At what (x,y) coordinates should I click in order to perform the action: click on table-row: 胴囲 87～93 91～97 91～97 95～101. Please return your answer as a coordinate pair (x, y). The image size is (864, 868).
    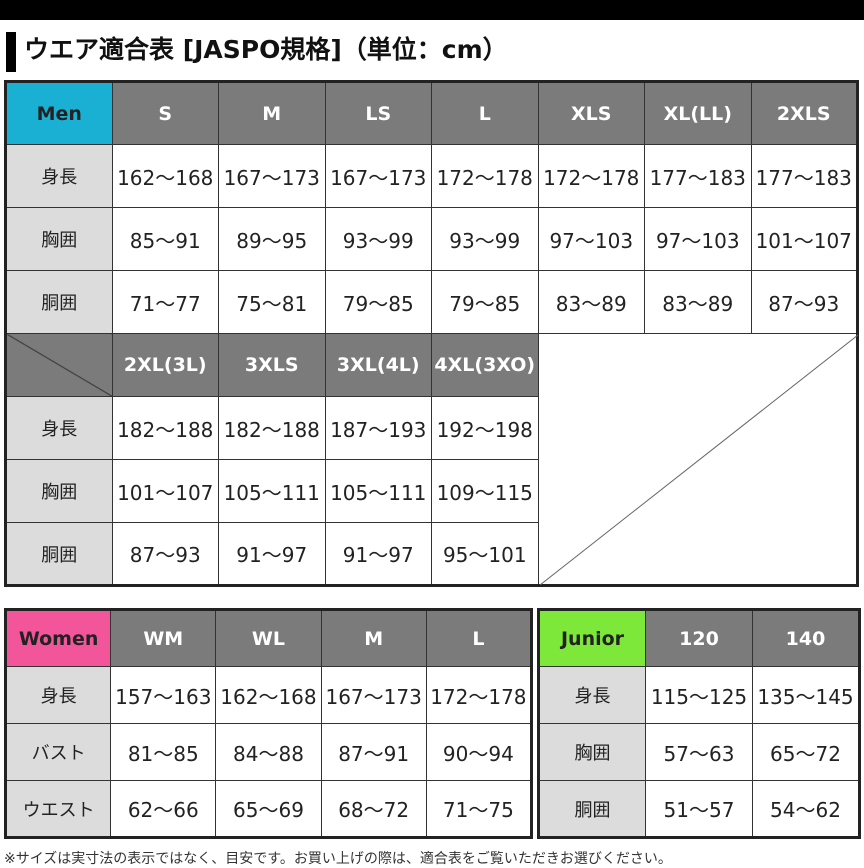
    Looking at the image, I should click on (431, 554).